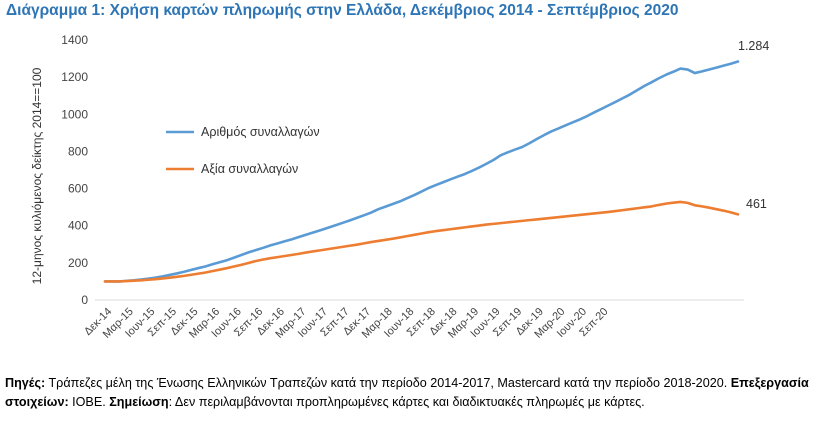 Image resolution: width=816 pixels, height=433 pixels. What do you see at coordinates (74, 170) in the screenshot?
I see `y-axis: 0 200 400 600 800 1000 1200 1400` at bounding box center [74, 170].